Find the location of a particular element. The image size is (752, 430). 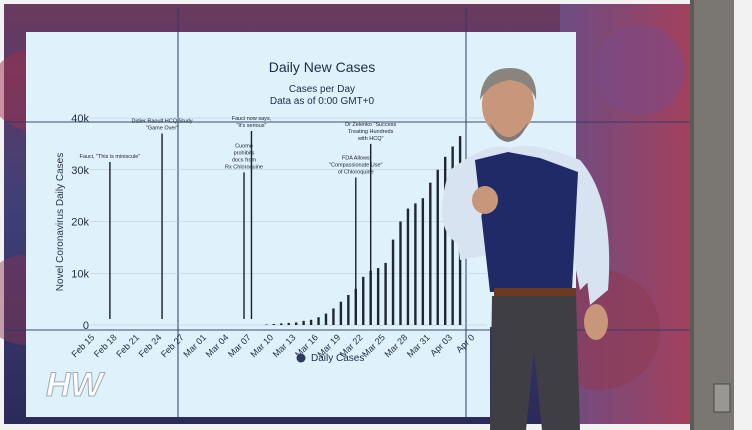

presenter-hand is located at coordinates (485, 200).